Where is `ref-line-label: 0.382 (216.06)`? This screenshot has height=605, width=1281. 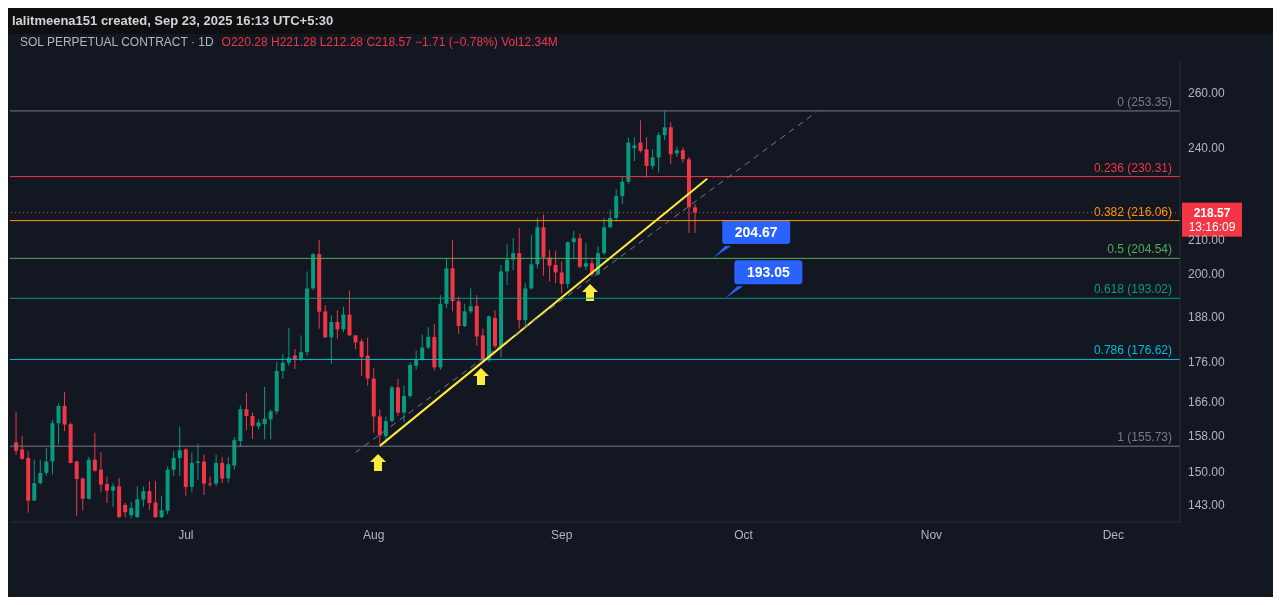 ref-line-label: 0.382 (216.06) is located at coordinates (1132, 211).